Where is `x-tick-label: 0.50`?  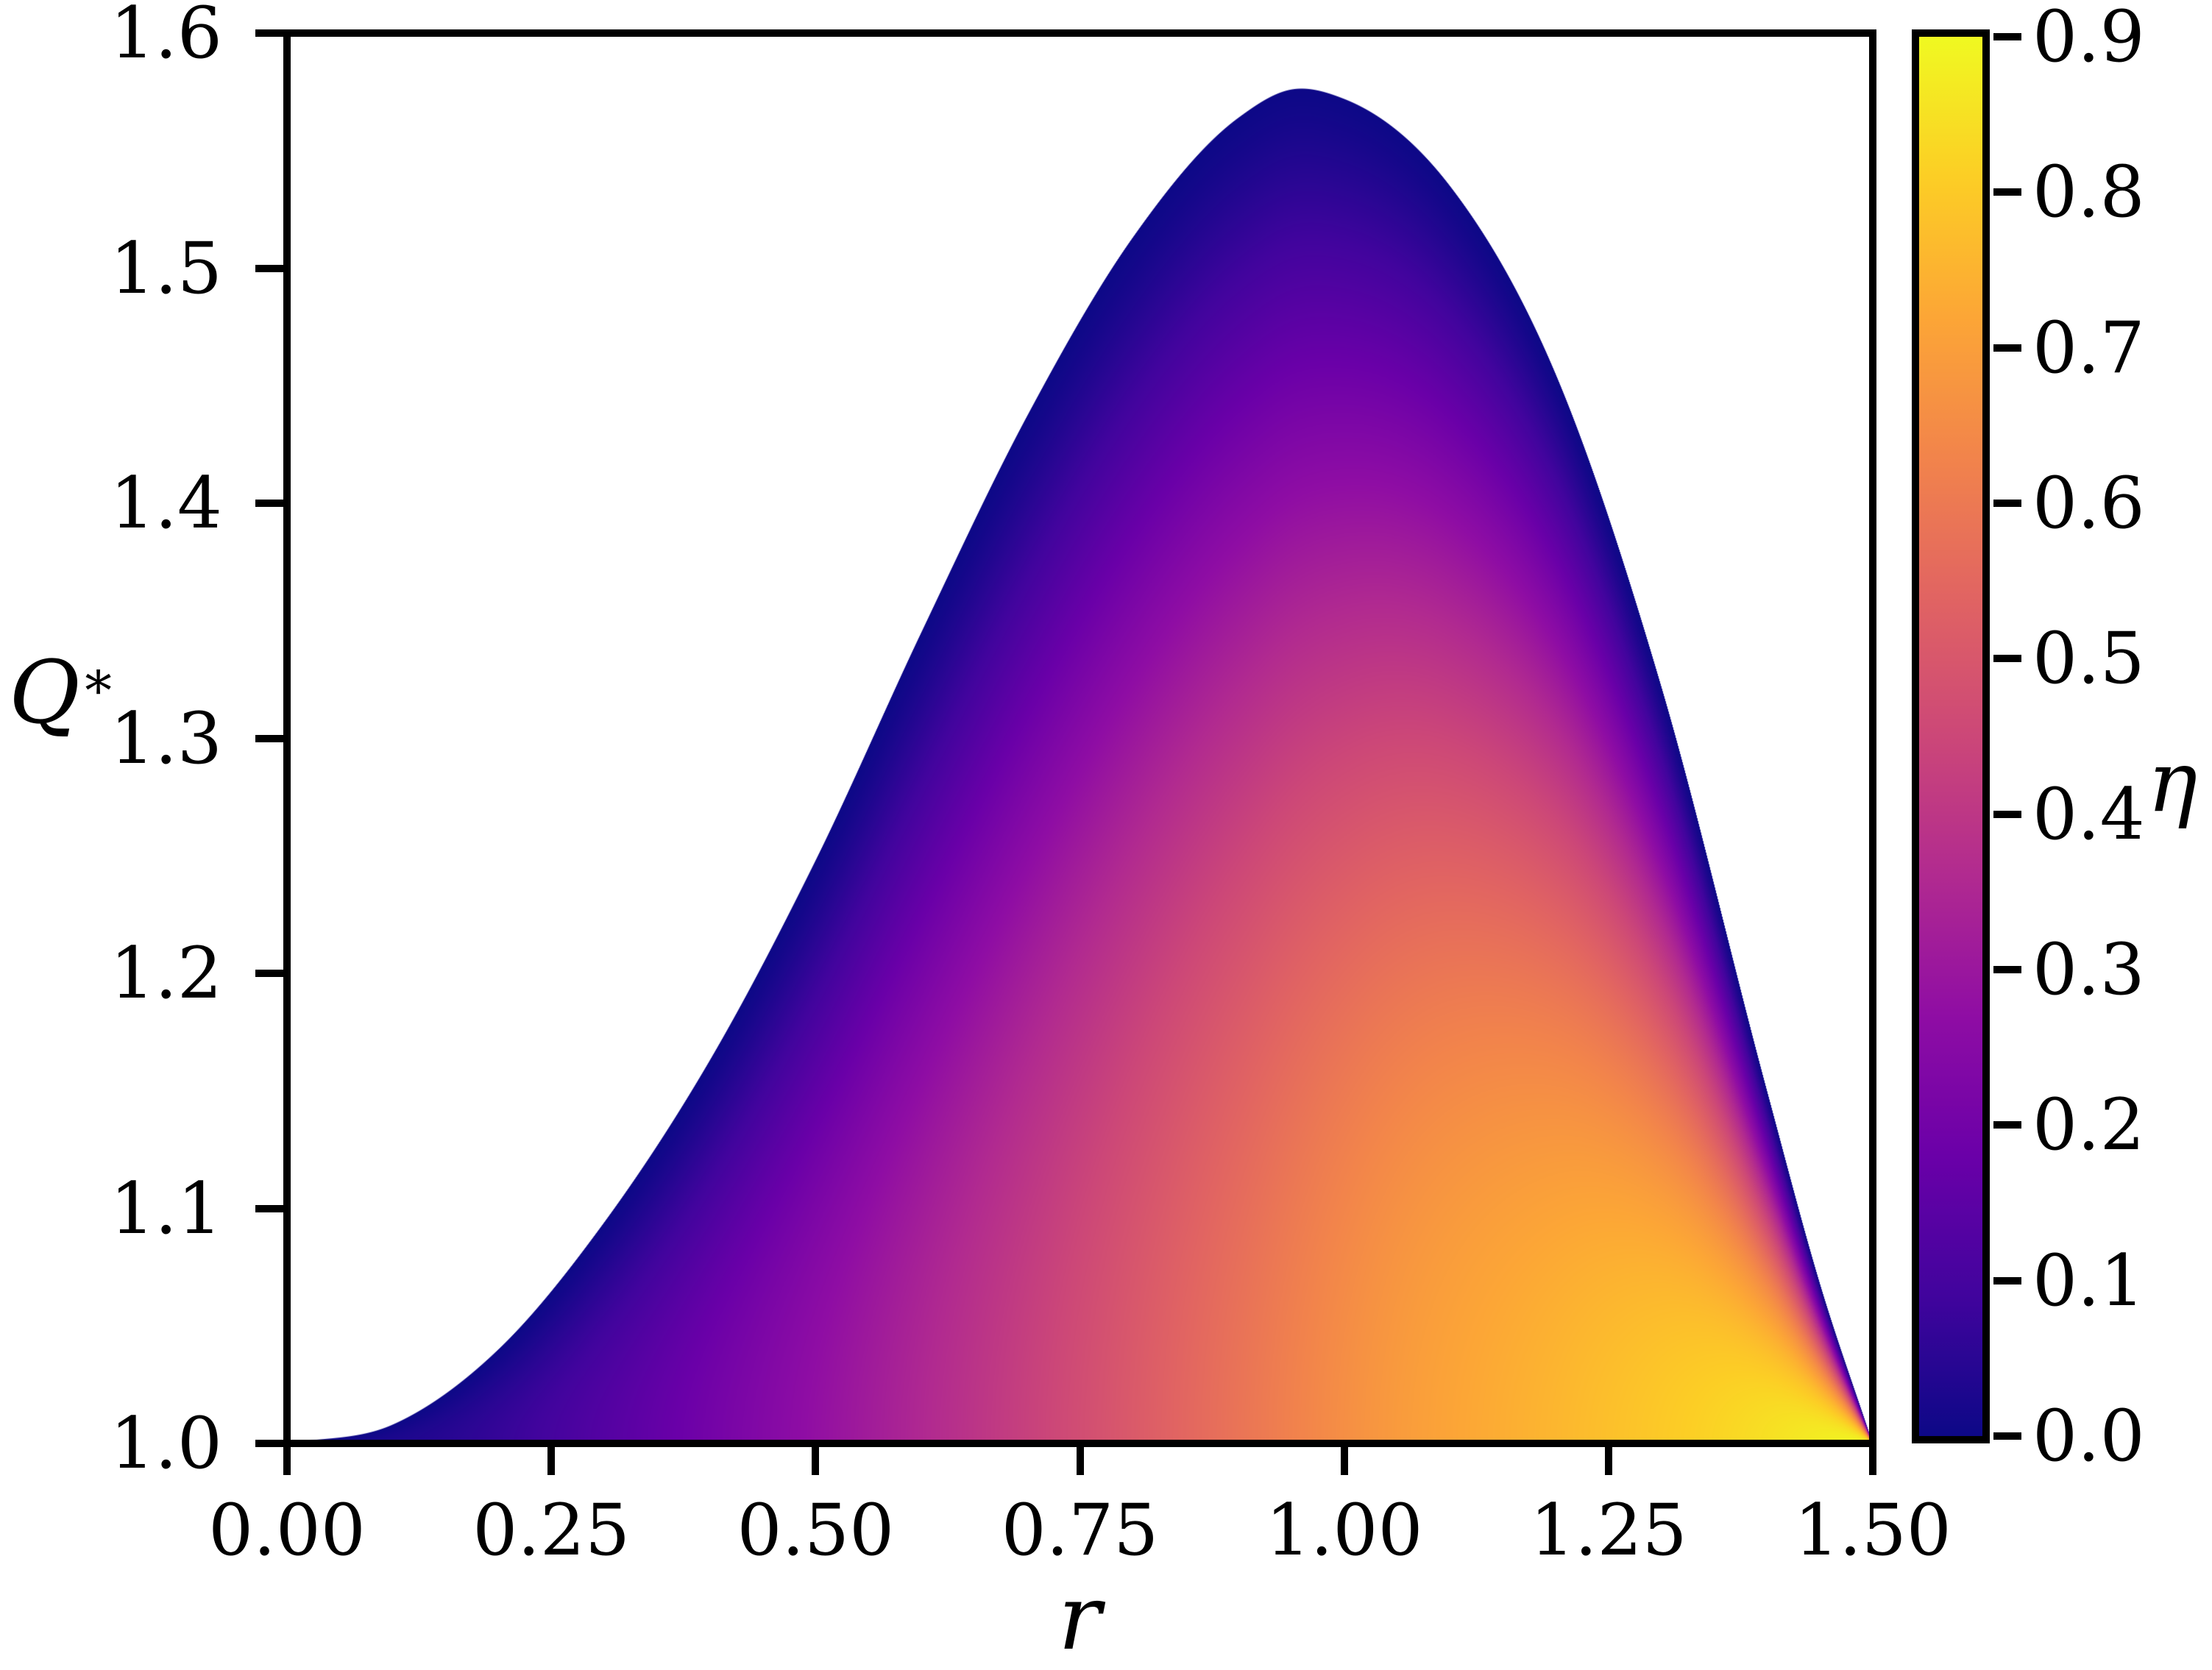 x-tick-label: 0.50 is located at coordinates (816, 1530).